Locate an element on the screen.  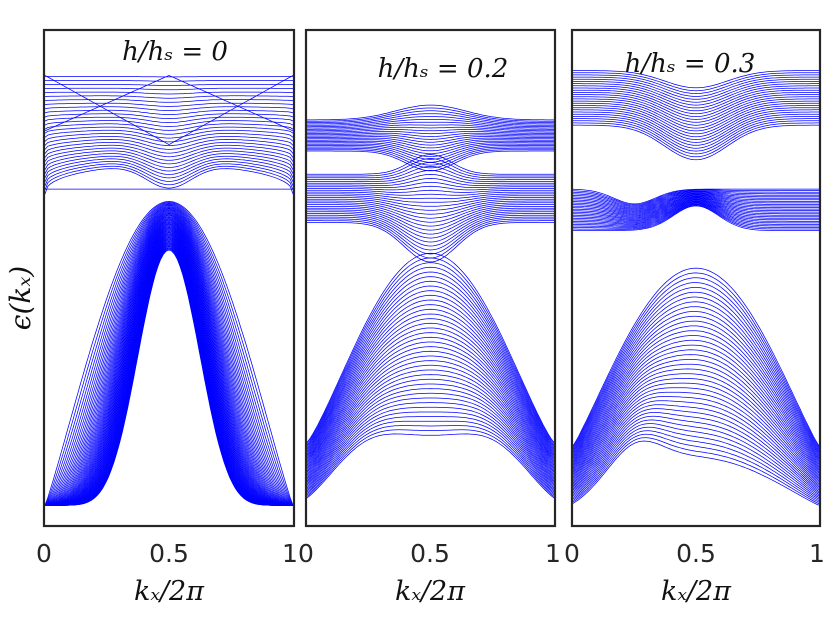
edge-state-curve is located at coordinates (169, 110).